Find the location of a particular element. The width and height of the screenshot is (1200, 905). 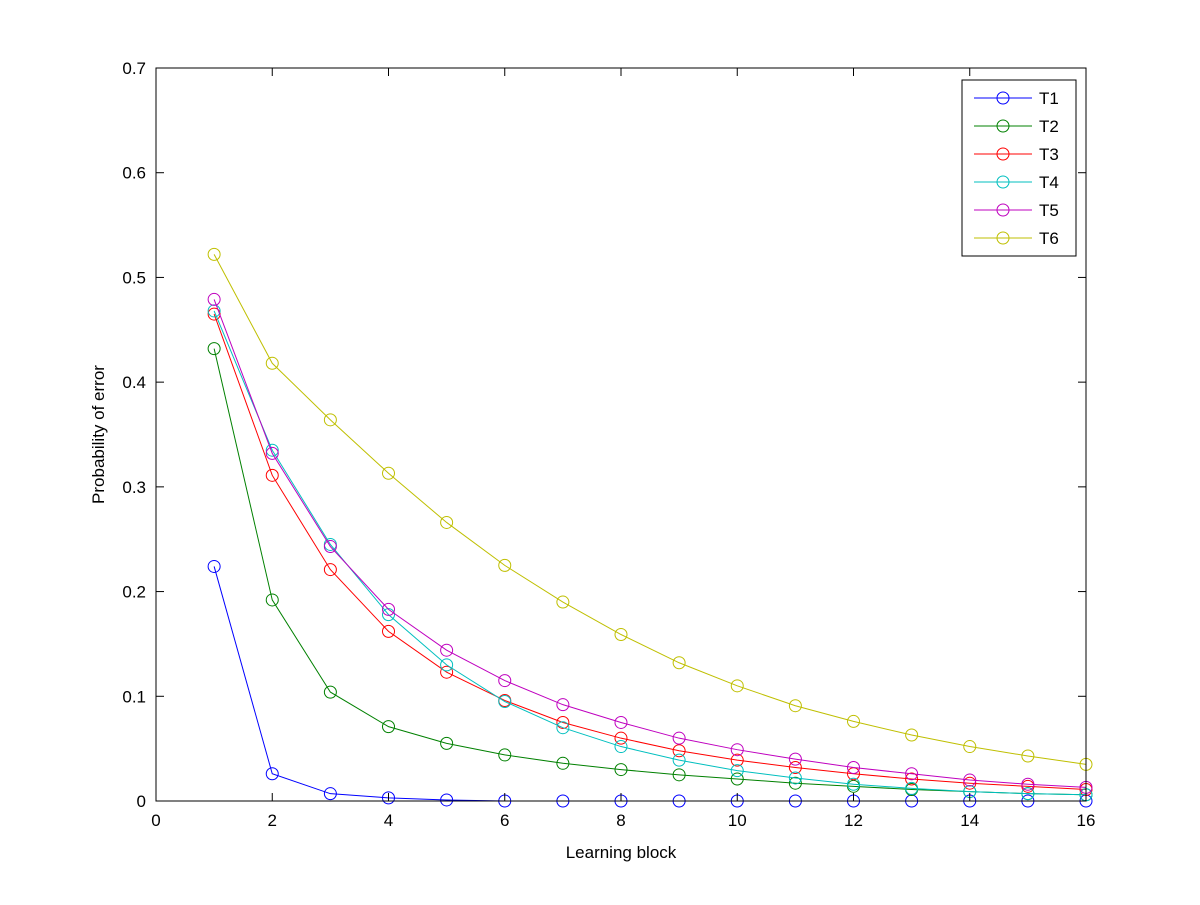

x-tick-label: 0 is located at coordinates (155, 820).